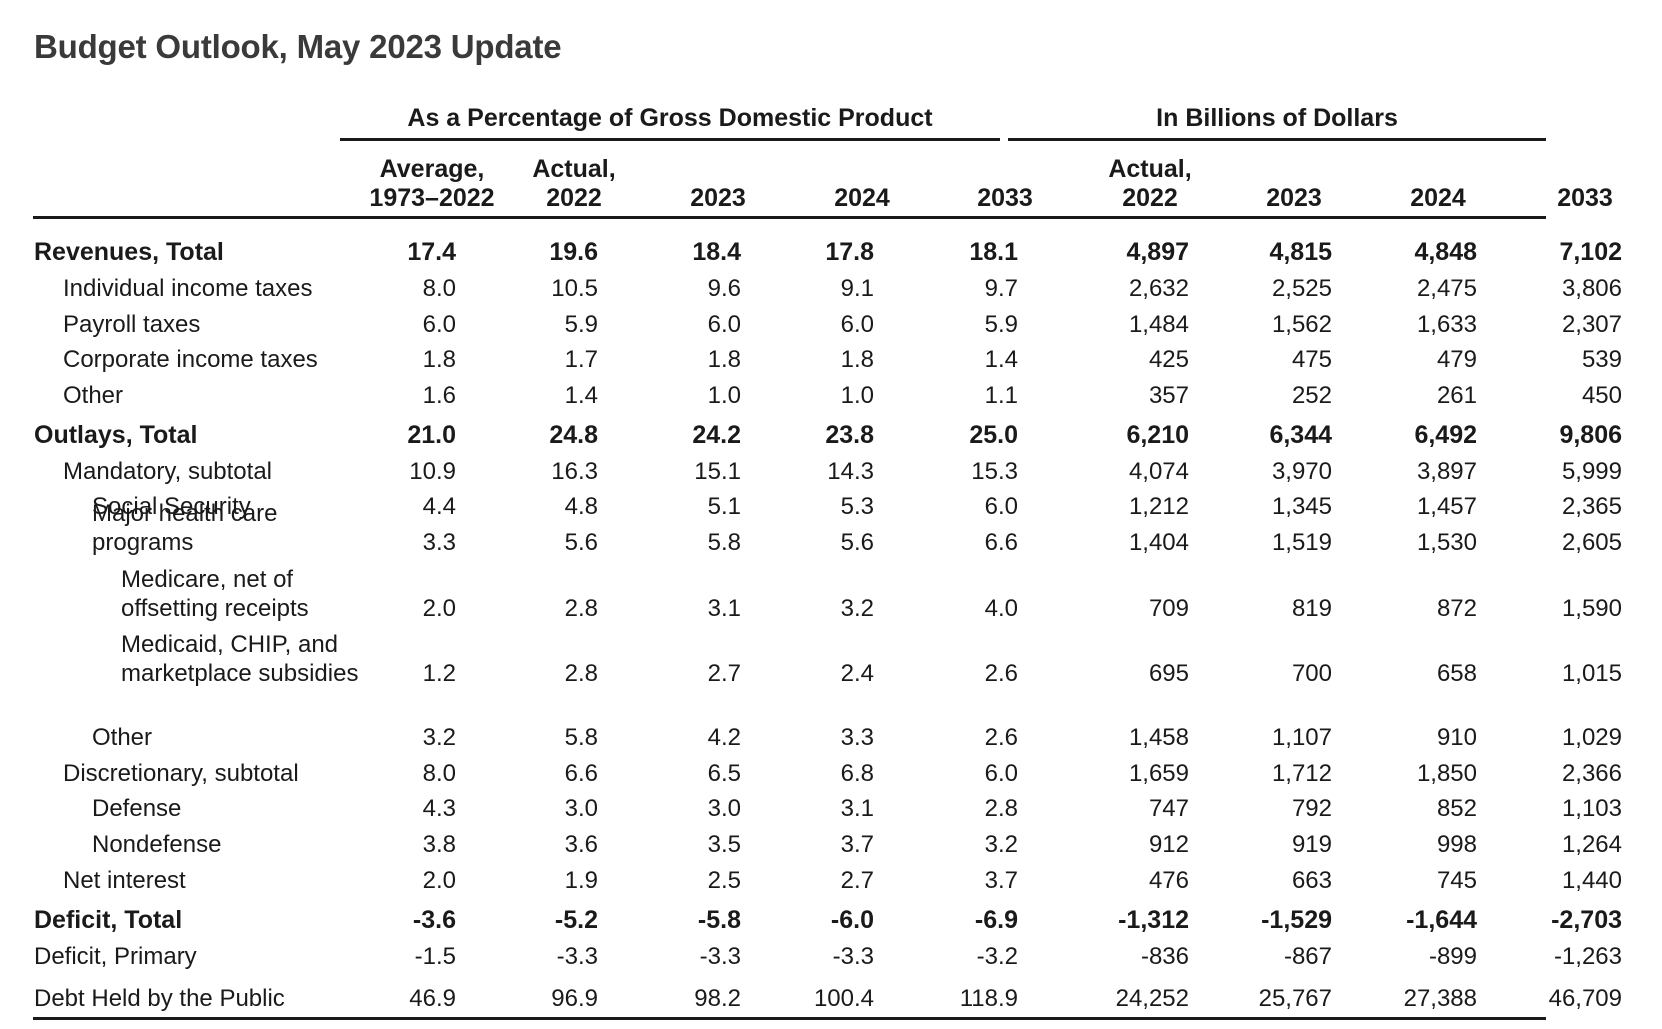 This screenshot has height=1029, width=1662. I want to click on table-cell: 1,404, so click(1158, 542).